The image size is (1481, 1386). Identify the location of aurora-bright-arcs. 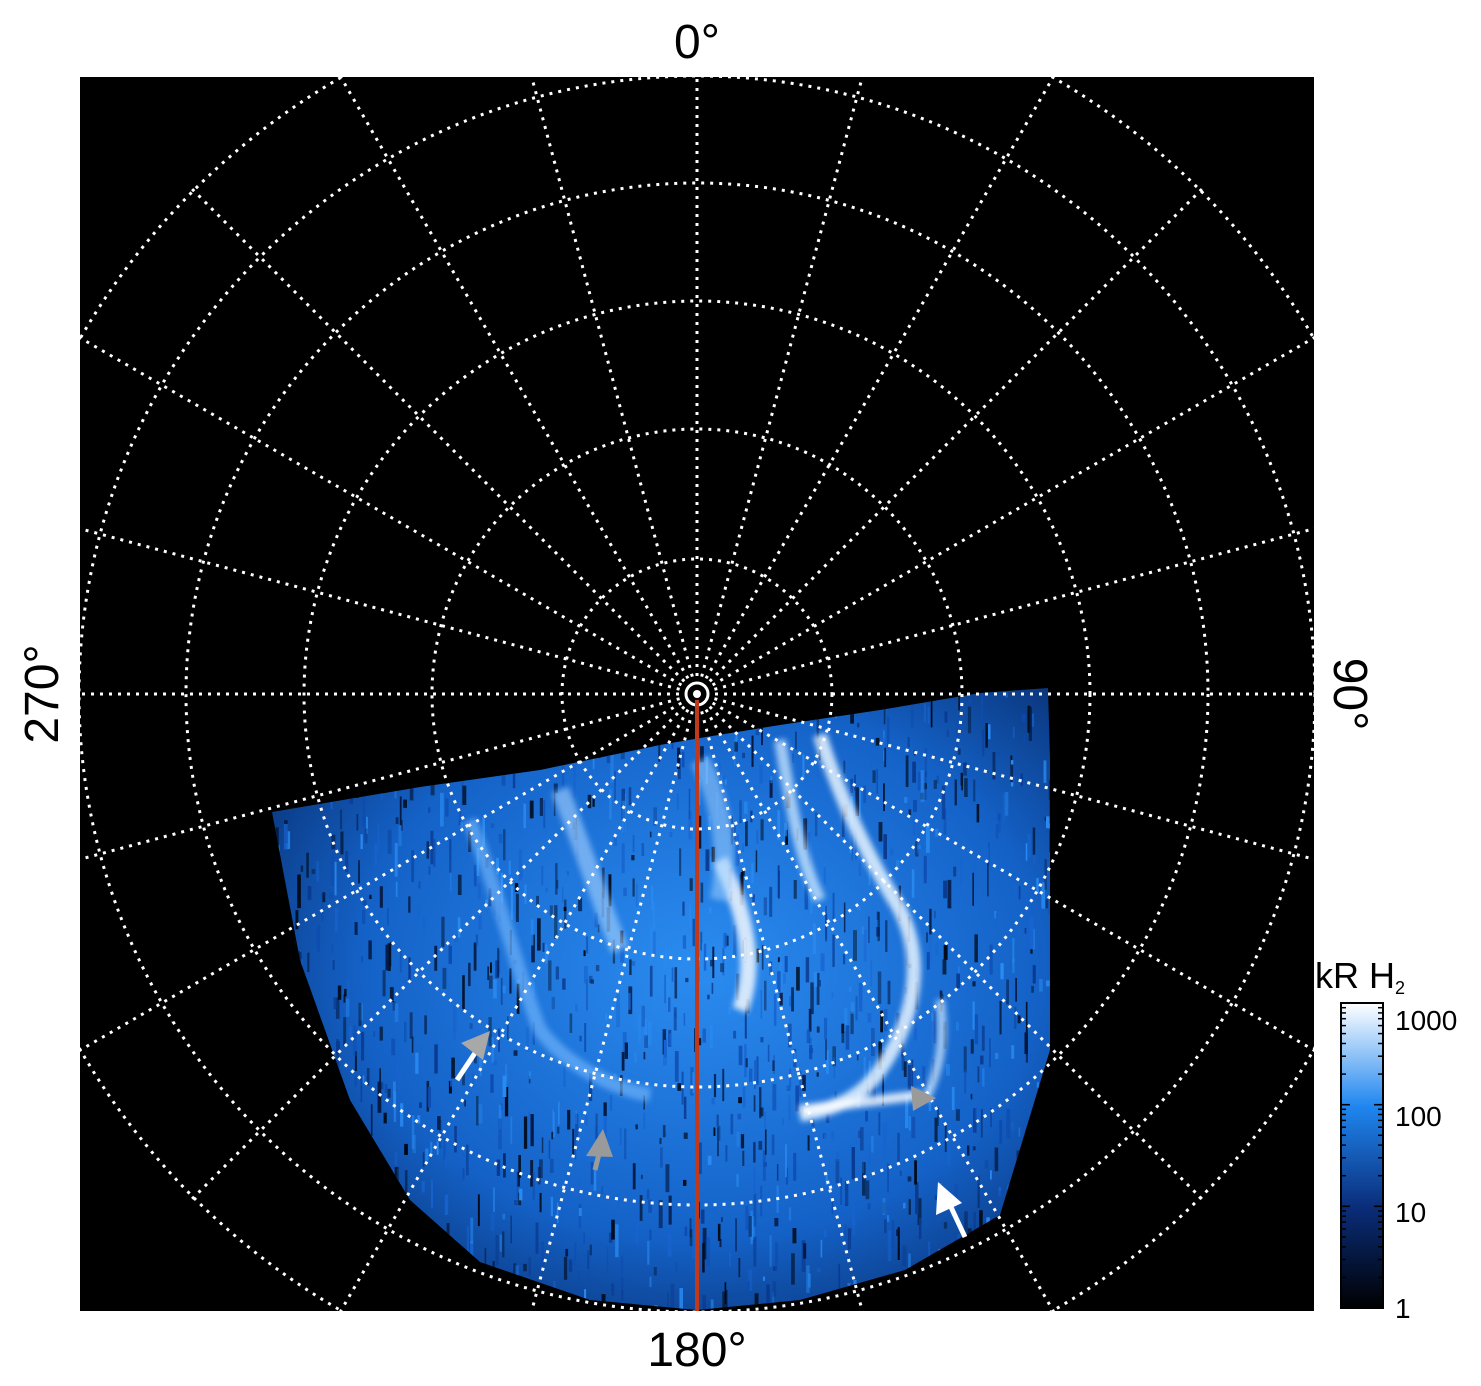
(705, 927).